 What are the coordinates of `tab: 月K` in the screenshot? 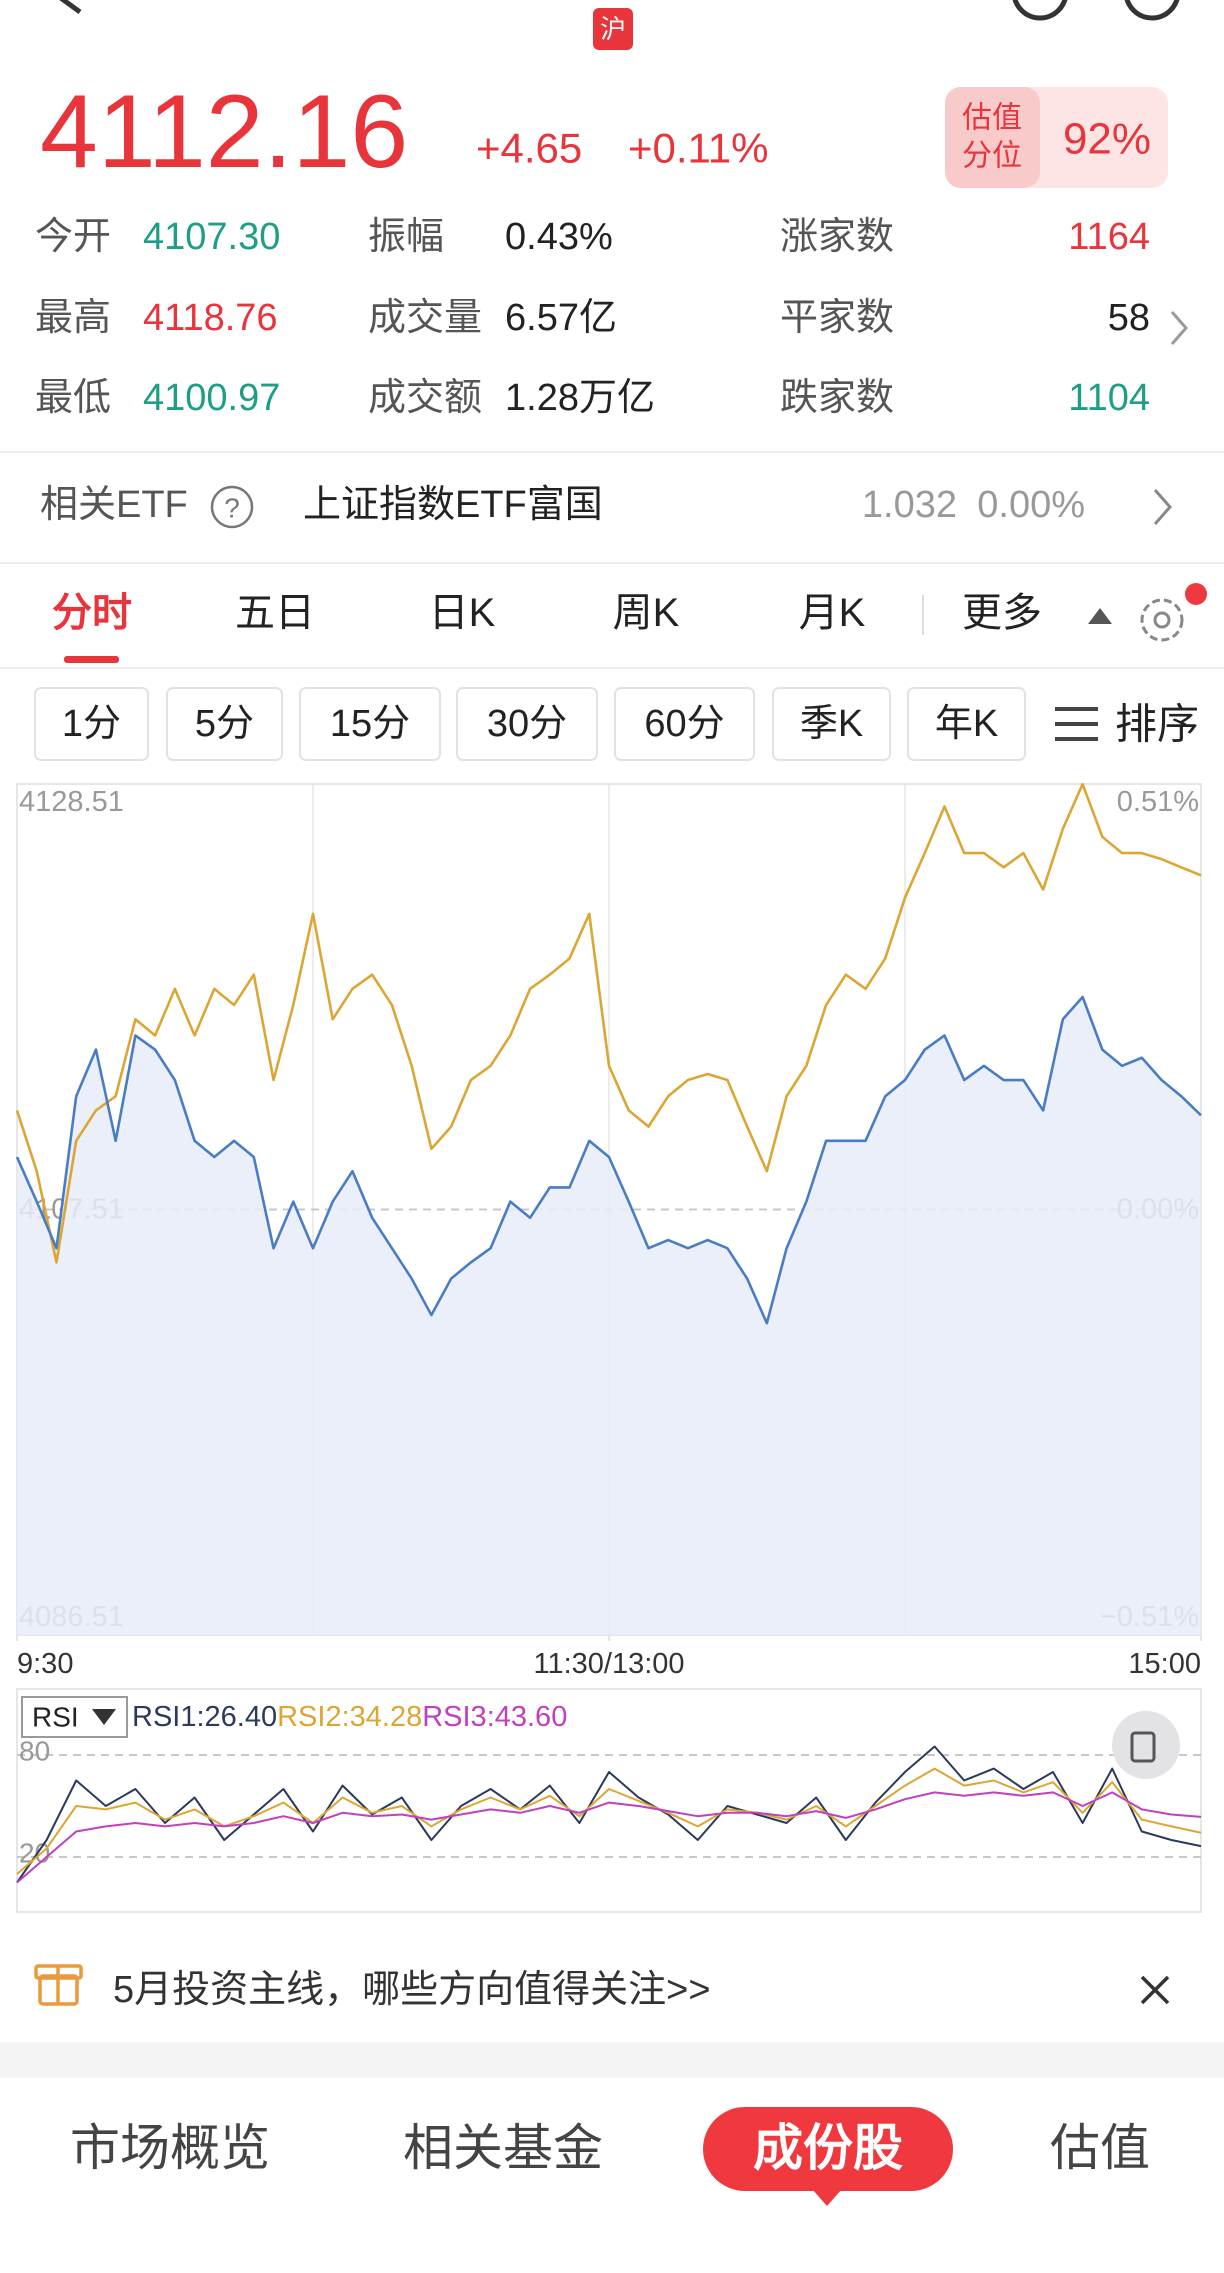 It's located at (832, 613).